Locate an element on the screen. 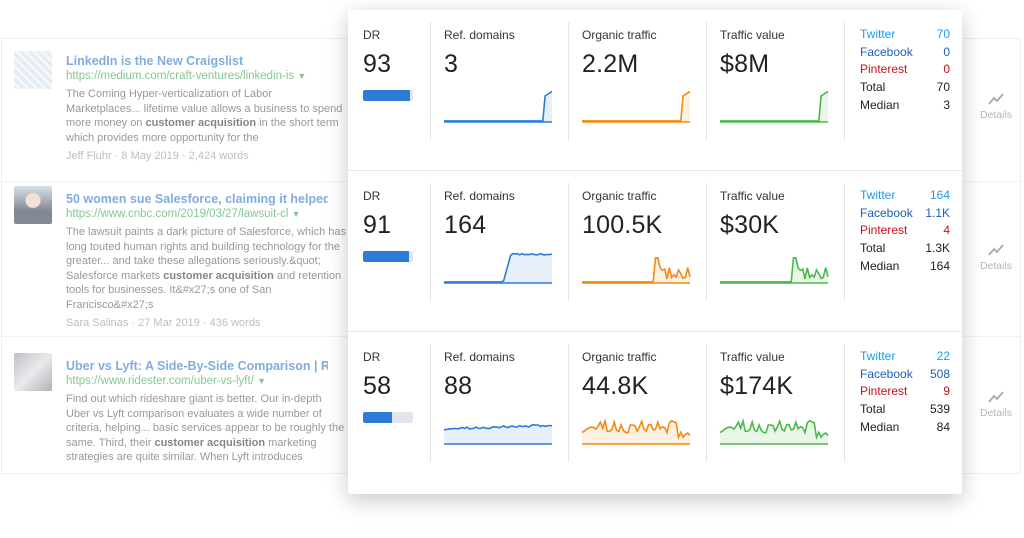  median-count: 164 is located at coordinates (939, 265).